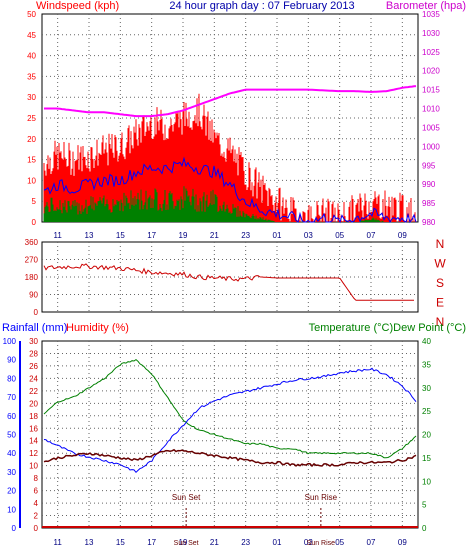  I want to click on compass-label: E, so click(440, 303).